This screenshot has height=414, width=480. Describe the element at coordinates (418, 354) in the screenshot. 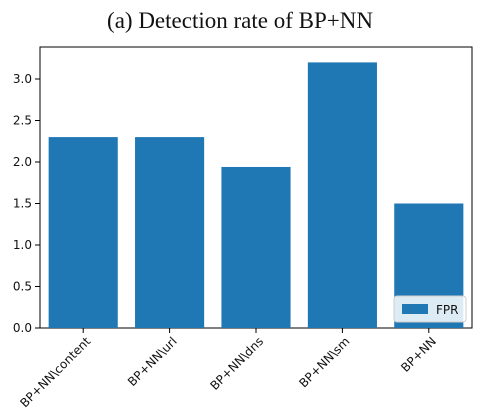

I see `x-tick-label: BP+NN` at that location.